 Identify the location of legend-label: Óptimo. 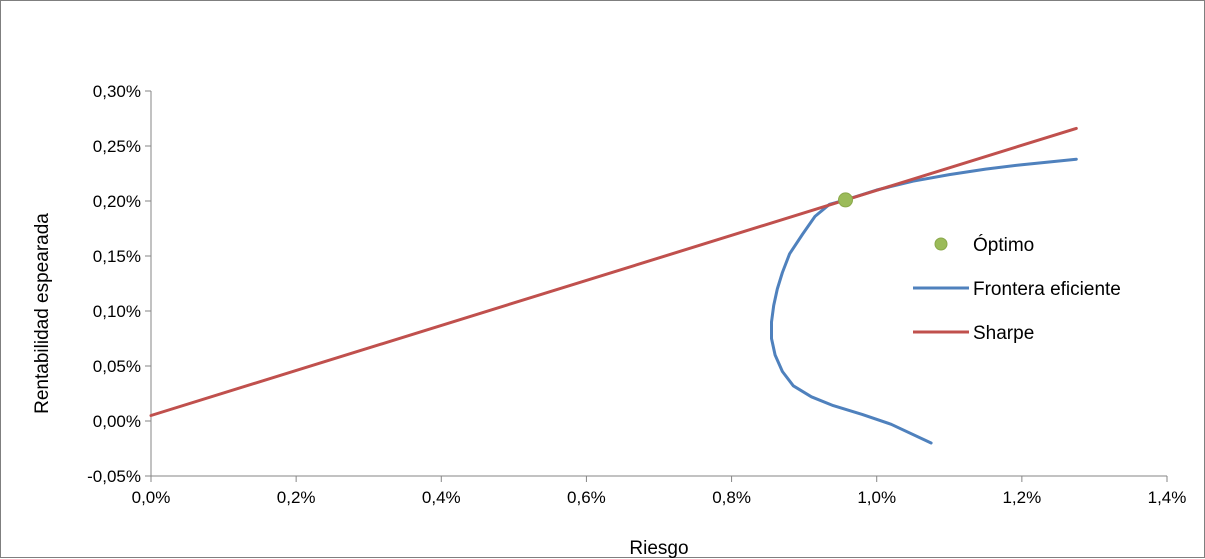
(1003, 245).